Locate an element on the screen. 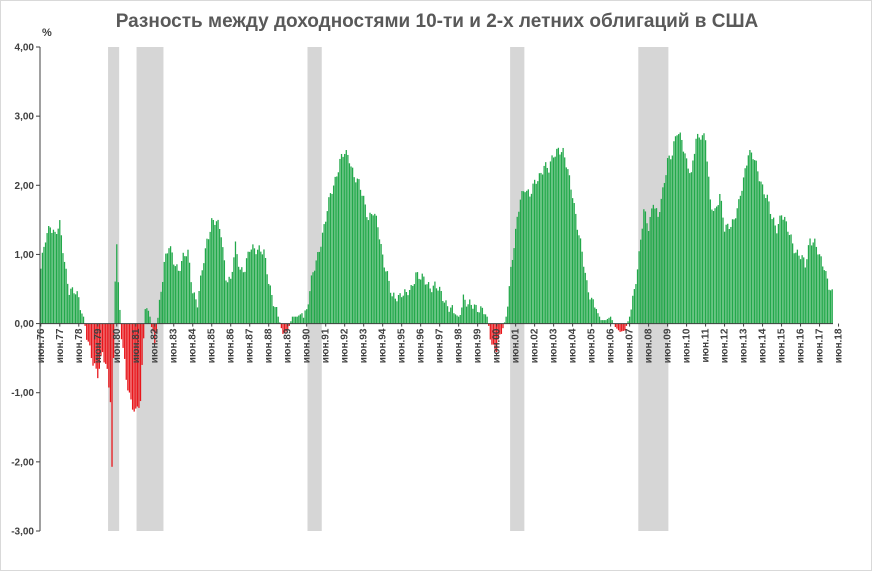  x-tick-label: июн.02 is located at coordinates (535, 345).